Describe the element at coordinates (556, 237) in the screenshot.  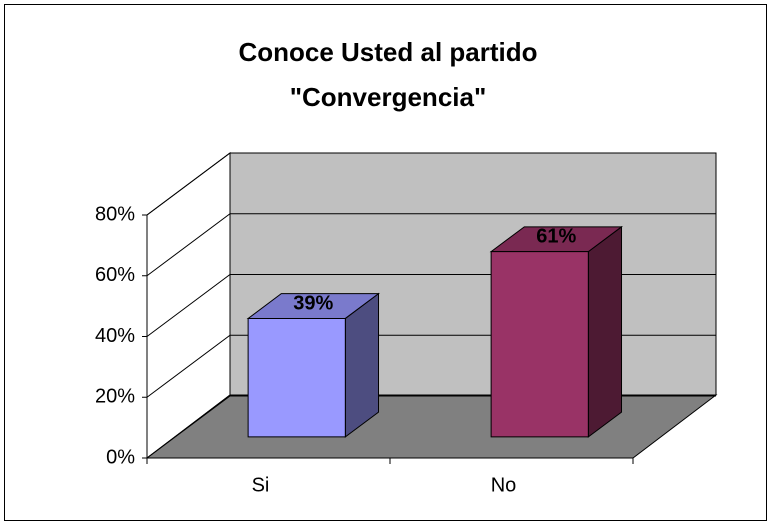
I see `data-label: 61%` at that location.